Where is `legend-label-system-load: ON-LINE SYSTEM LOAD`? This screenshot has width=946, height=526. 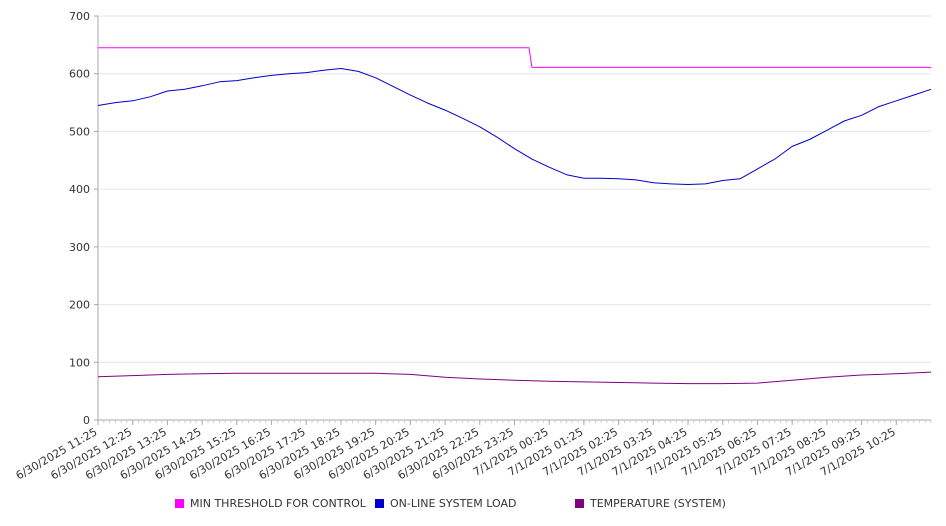
legend-label-system-load: ON-LINE SYSTEM LOAD is located at coordinates (453, 503).